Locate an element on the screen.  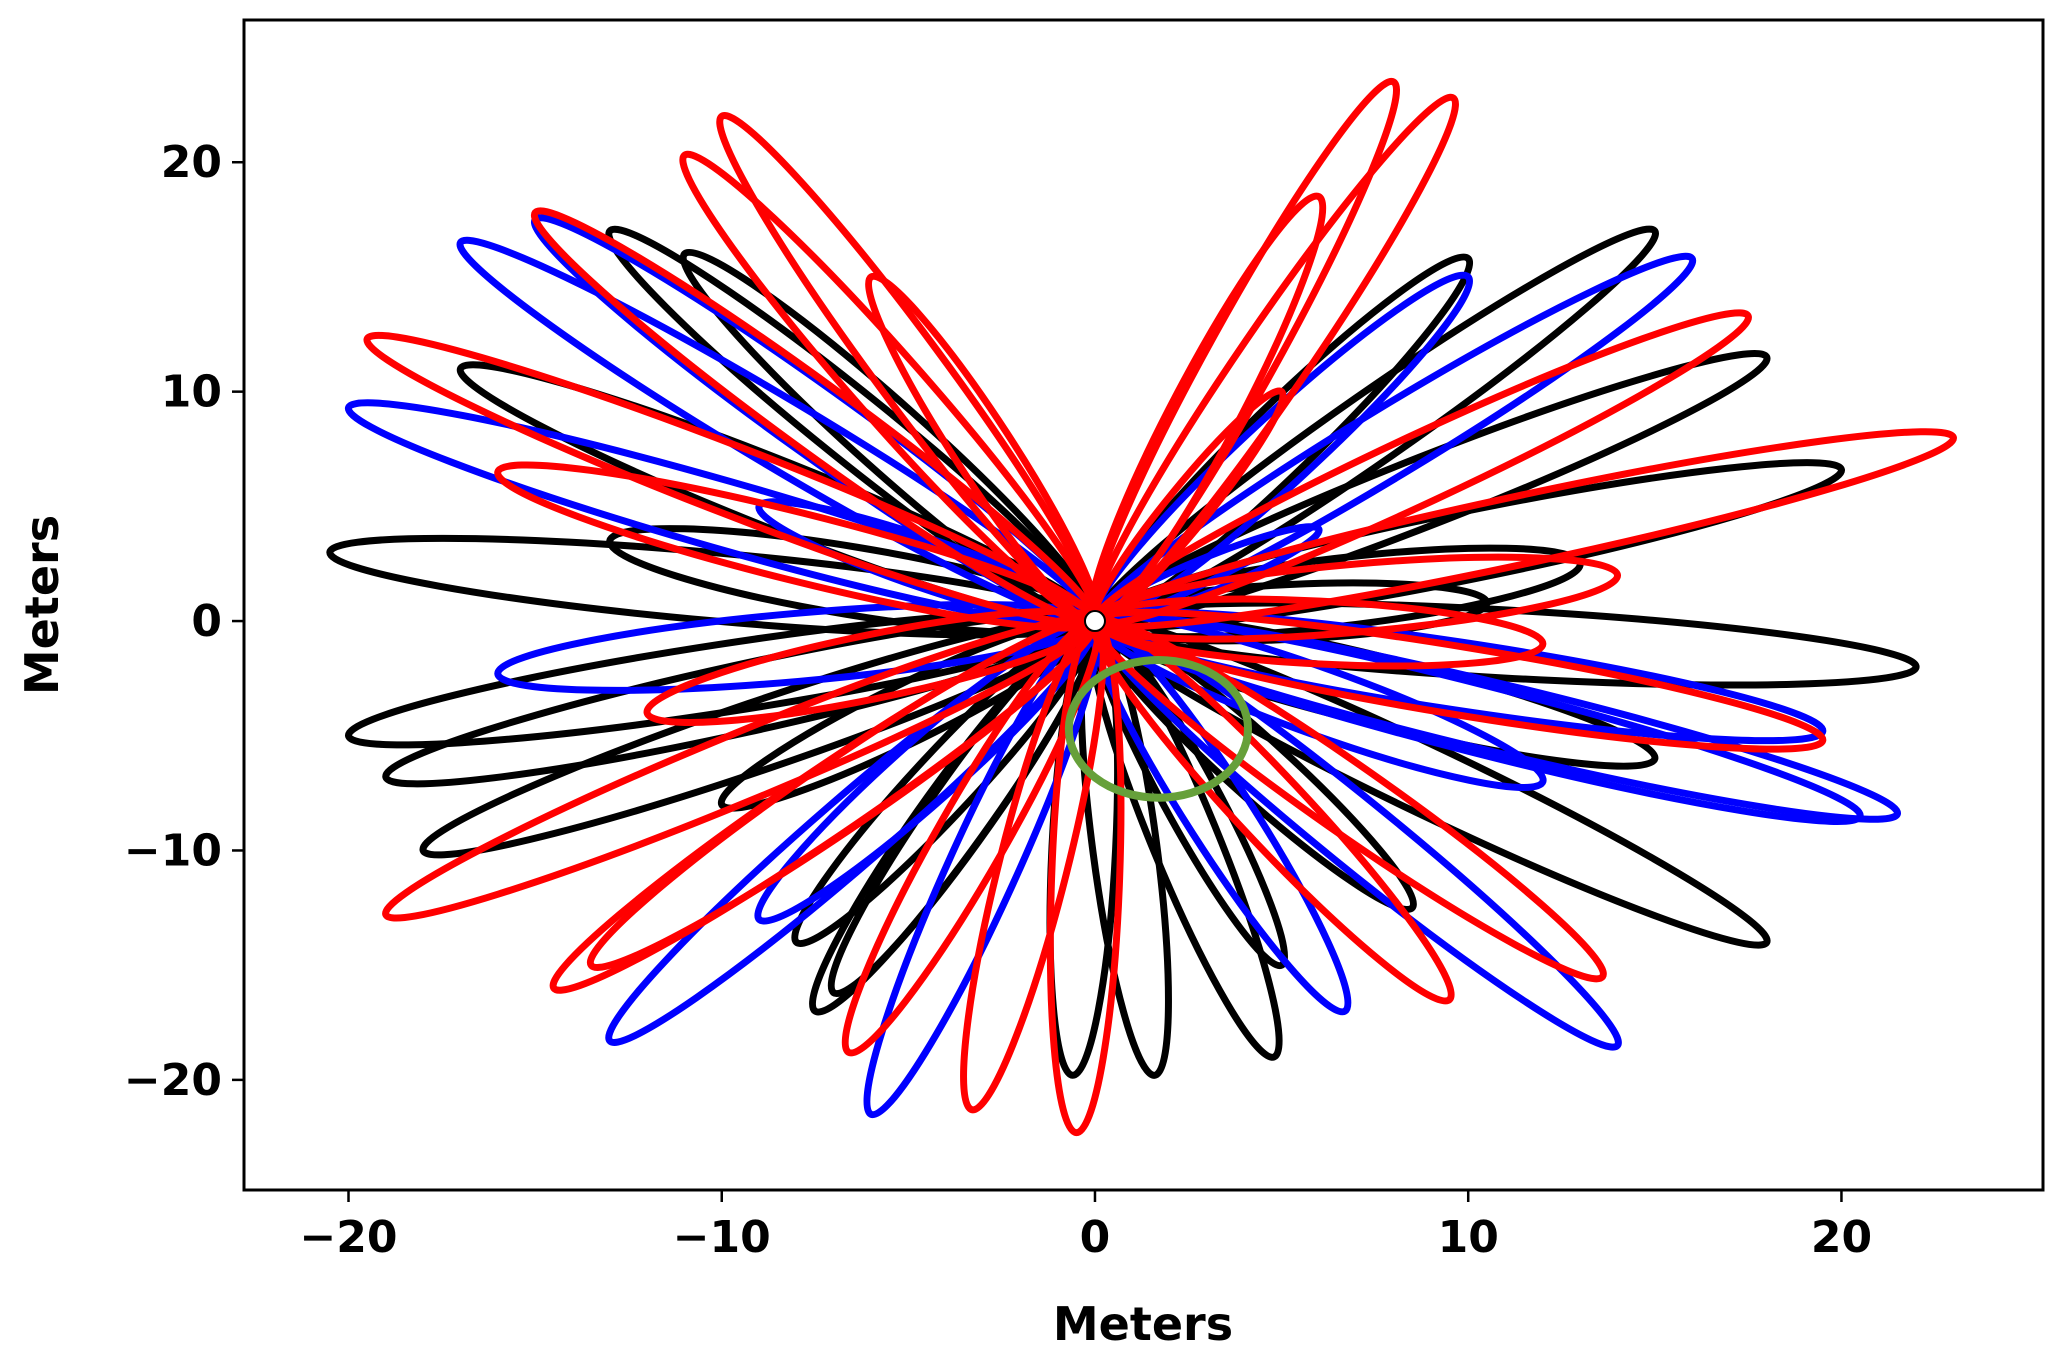
x-tick-label: −20 is located at coordinates (348, 1237).